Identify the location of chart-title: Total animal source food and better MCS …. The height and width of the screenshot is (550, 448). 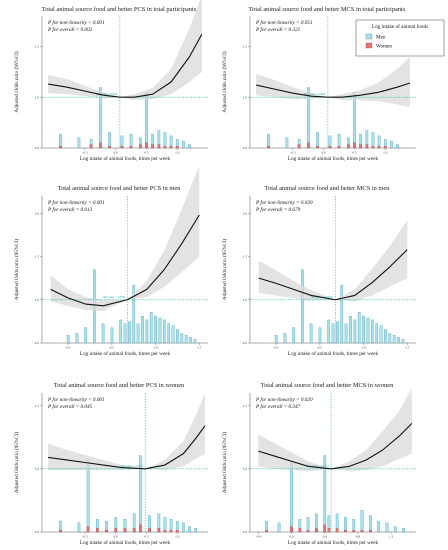
(327, 9).